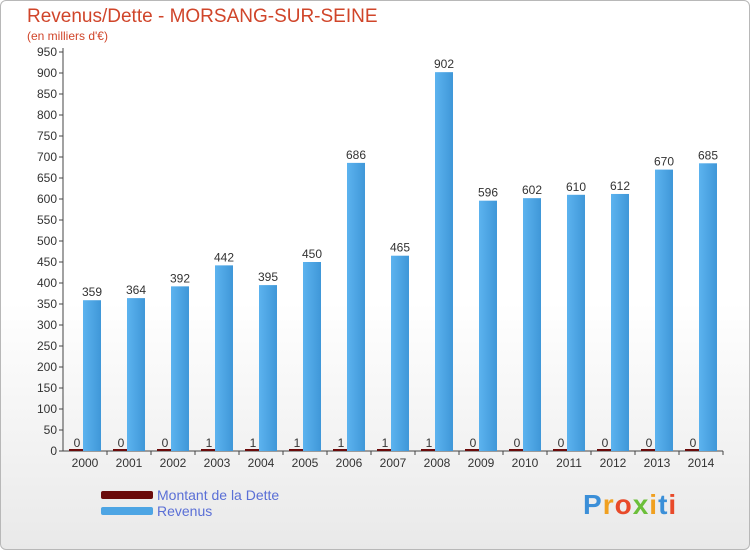 The height and width of the screenshot is (550, 750). I want to click on x-tick-label: 2014, so click(701, 463).